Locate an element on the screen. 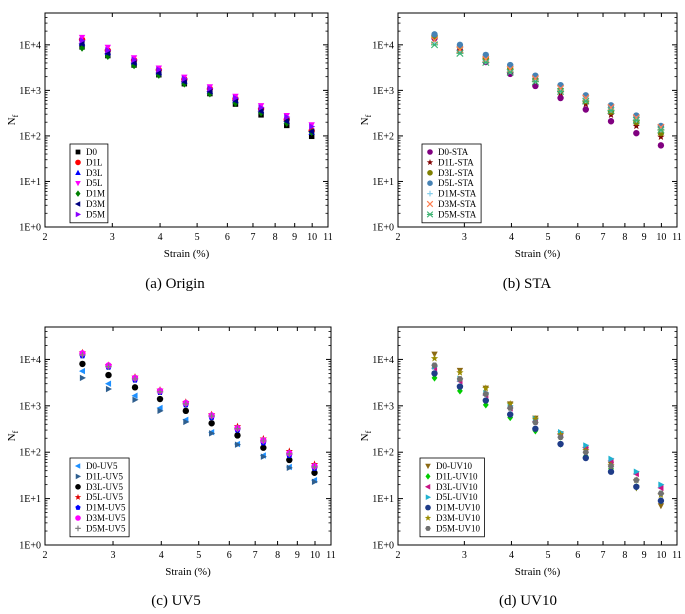 This screenshot has height=614, width=685. legend-entry-label: D3L-STA is located at coordinates (456, 173).